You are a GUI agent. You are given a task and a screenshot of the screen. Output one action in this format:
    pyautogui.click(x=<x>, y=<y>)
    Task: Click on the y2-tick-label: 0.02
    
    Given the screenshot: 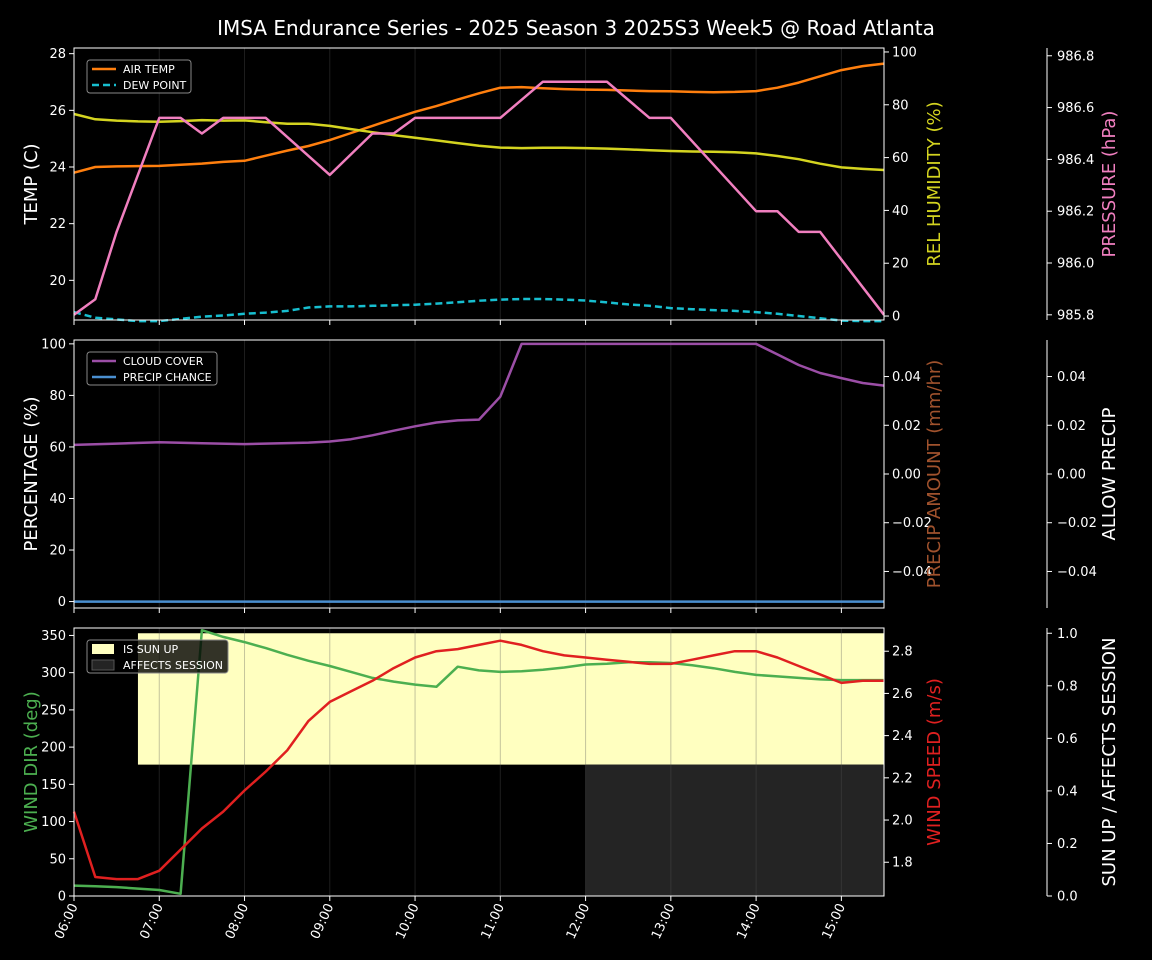 What is the action you would take?
    pyautogui.click(x=906, y=426)
    